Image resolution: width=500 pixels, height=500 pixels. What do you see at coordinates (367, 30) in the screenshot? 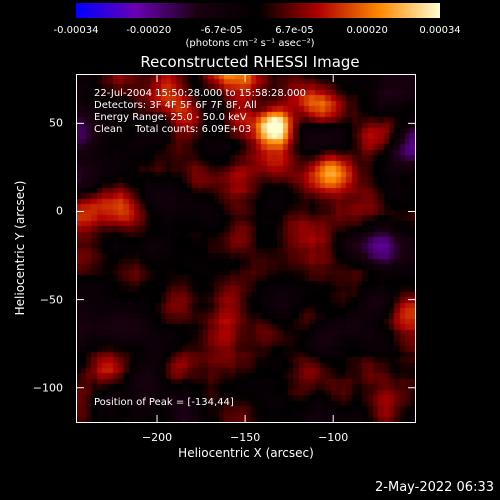
I see `colorbar-tick: 0.00020` at bounding box center [367, 30].